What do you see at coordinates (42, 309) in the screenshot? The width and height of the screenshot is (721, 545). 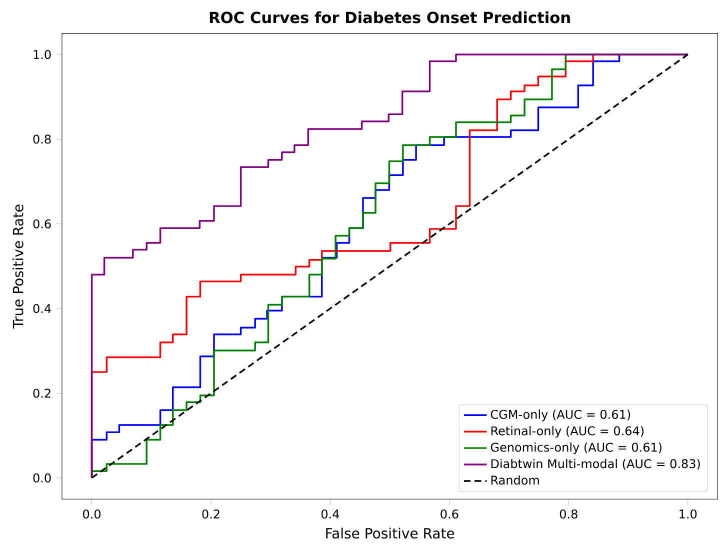 I see `y-tick-label: 0.4` at bounding box center [42, 309].